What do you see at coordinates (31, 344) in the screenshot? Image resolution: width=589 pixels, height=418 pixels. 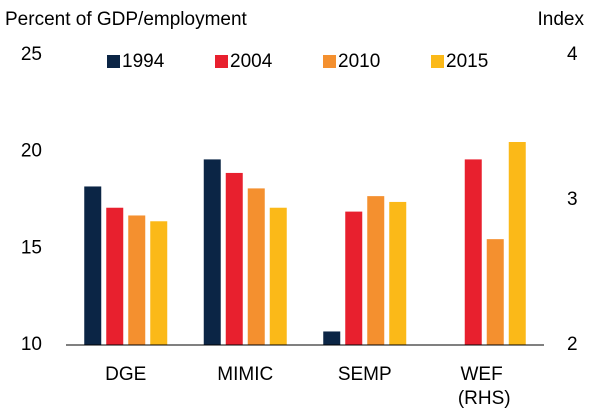 I see `y-tick-label: 10` at bounding box center [31, 344].